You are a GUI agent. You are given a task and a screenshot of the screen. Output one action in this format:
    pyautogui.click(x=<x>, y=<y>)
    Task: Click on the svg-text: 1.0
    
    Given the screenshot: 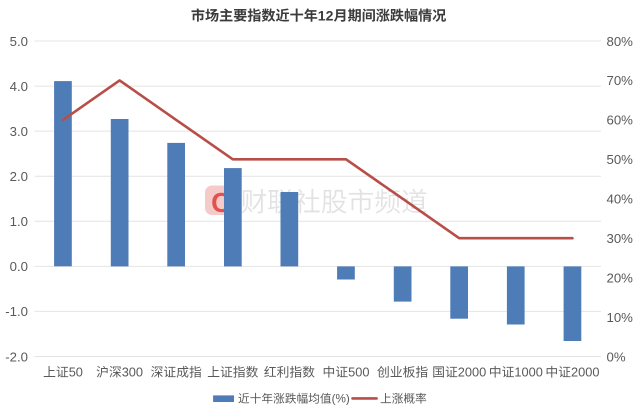 What is the action you would take?
    pyautogui.click(x=19, y=221)
    